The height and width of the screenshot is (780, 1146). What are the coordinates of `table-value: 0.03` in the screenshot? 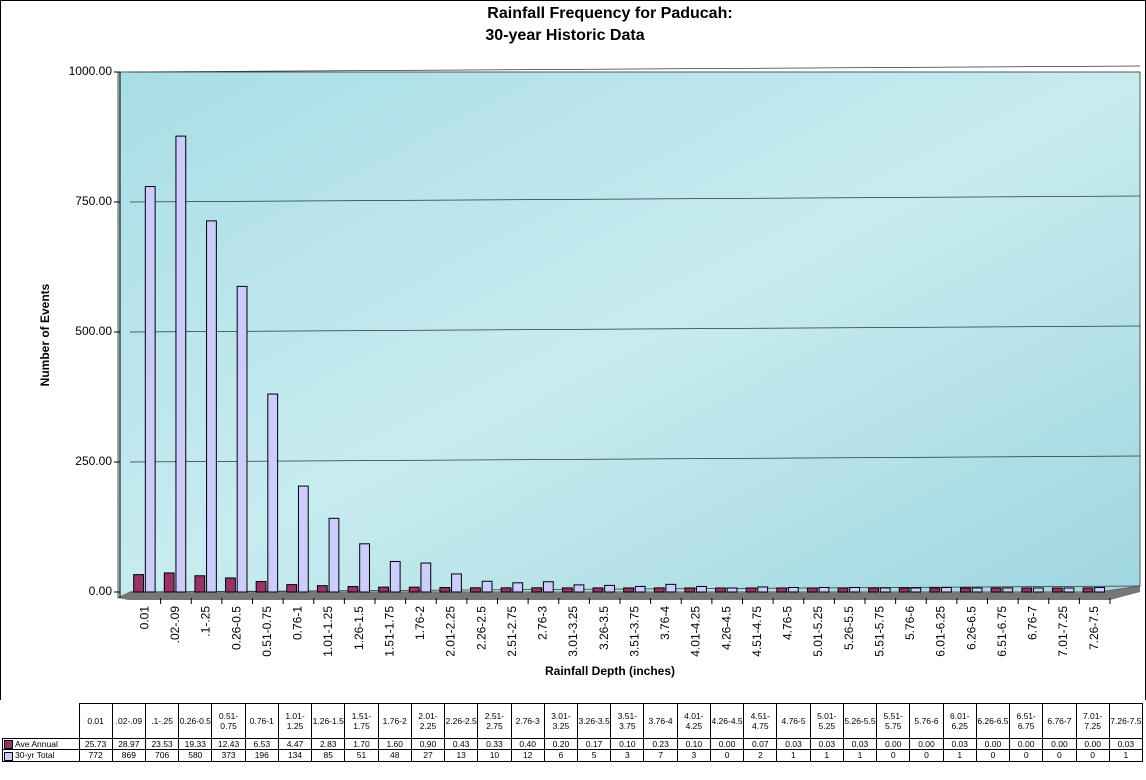 It's located at (959, 744).